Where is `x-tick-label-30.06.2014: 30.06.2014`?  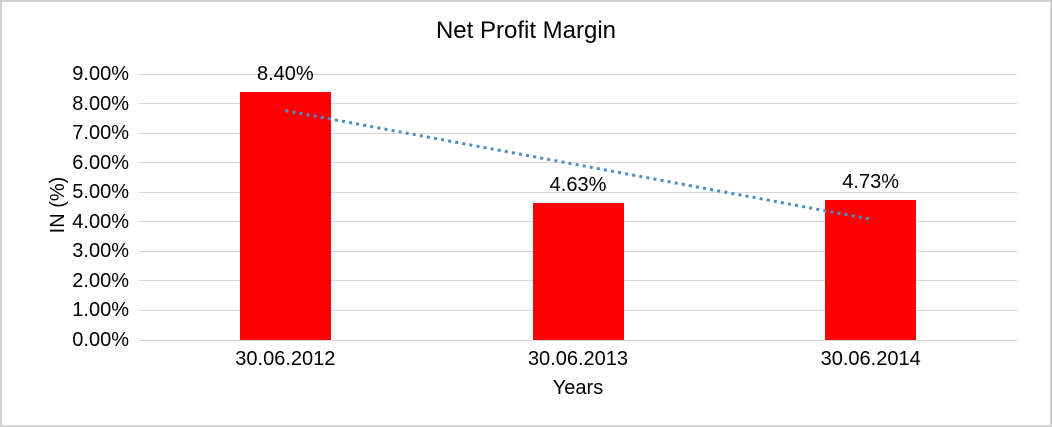
x-tick-label-30.06.2014: 30.06.2014 is located at coordinates (870, 359).